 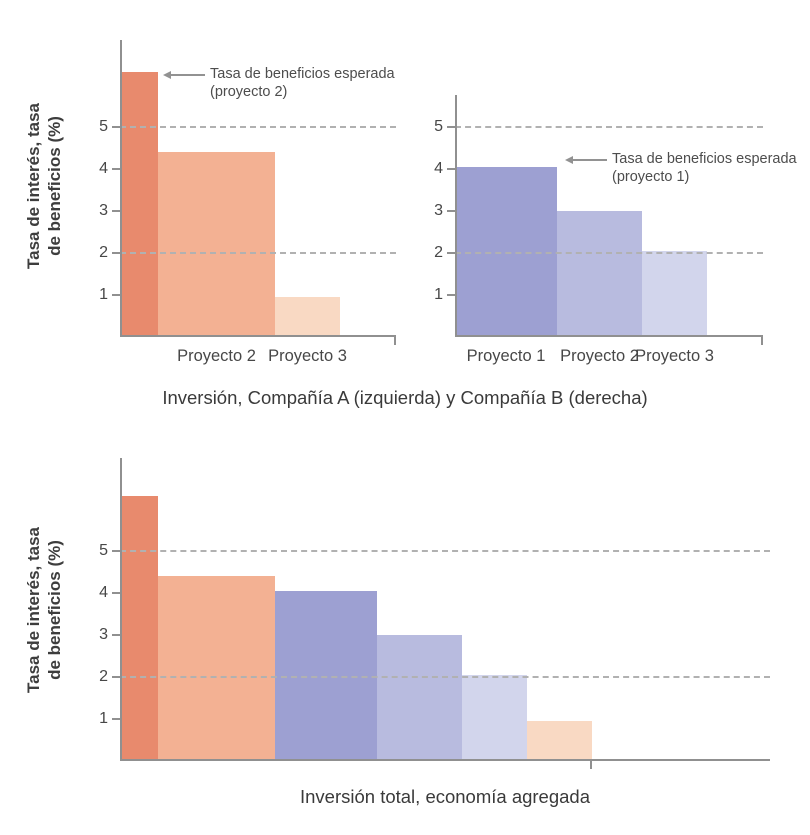 I want to click on y-axis-title-top: Tasa de interés, tasa de beneficios (%), so click(x=45, y=186).